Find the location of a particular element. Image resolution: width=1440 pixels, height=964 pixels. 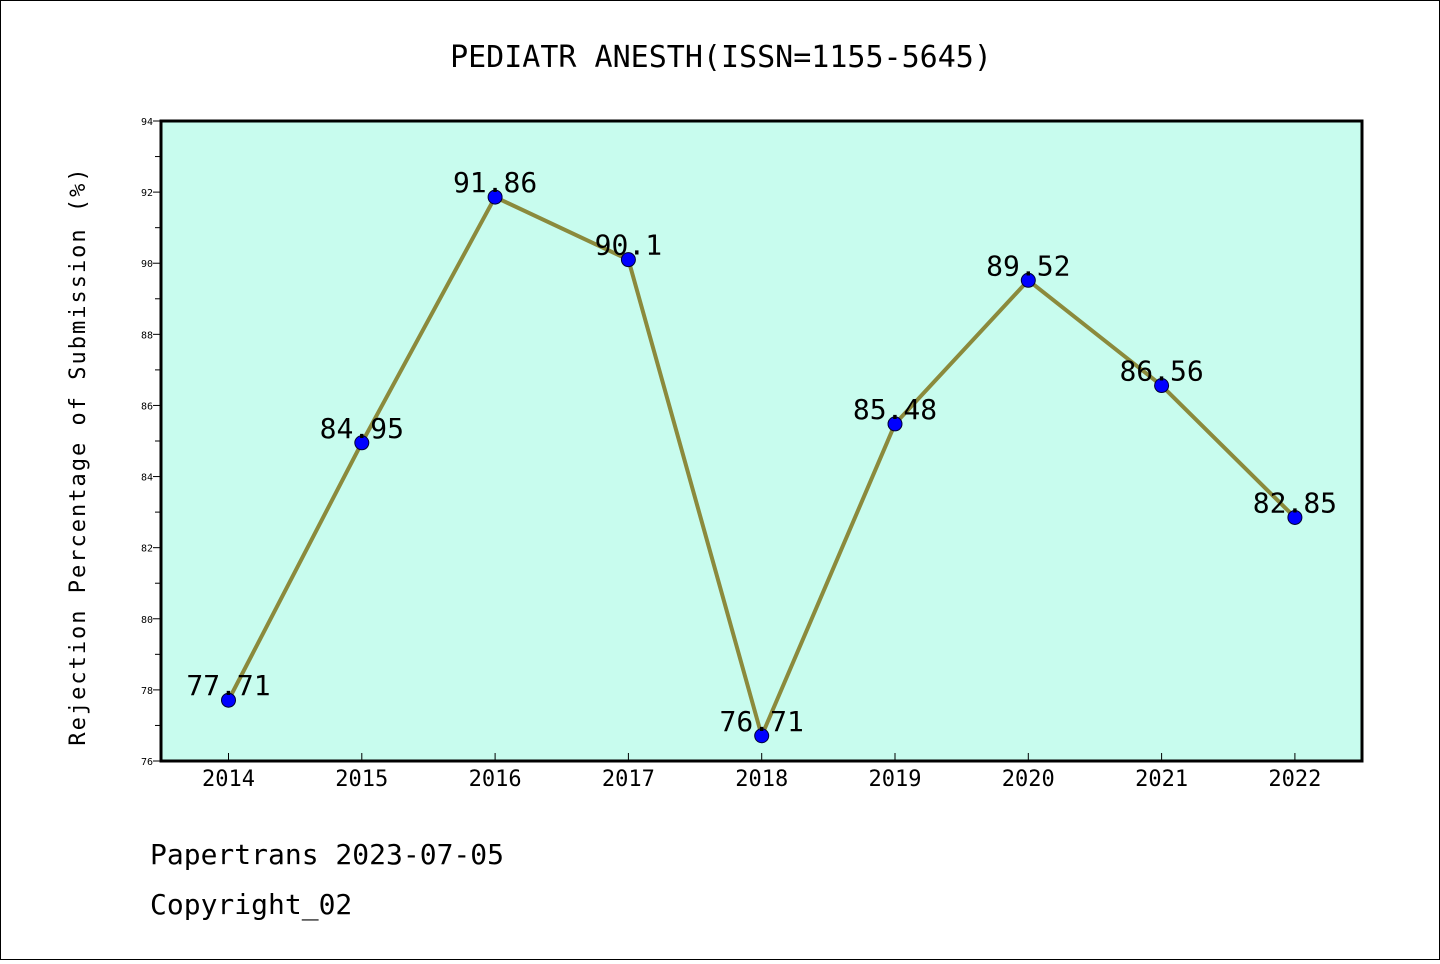

y-tick-label: 88 is located at coordinates (147, 335).